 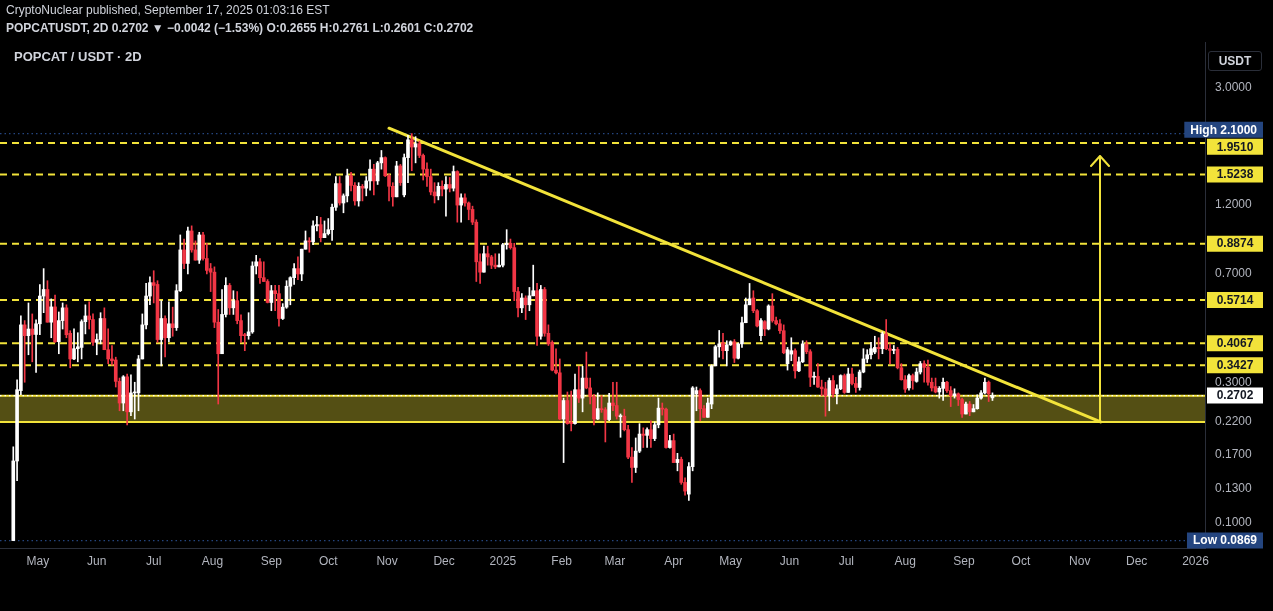 What do you see at coordinates (1234, 381) in the screenshot?
I see `y-tick-label: 0.3000` at bounding box center [1234, 381].